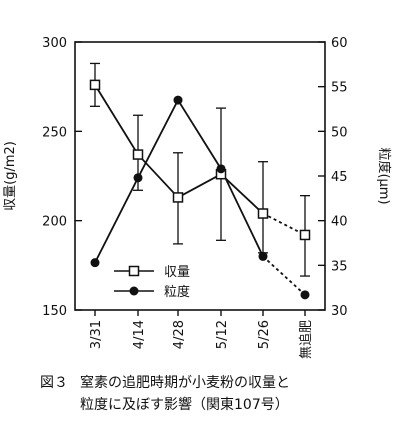 The height and width of the screenshot is (434, 400). What do you see at coordinates (264, 334) in the screenshot?
I see `x-tick-label: 5/26` at bounding box center [264, 334].